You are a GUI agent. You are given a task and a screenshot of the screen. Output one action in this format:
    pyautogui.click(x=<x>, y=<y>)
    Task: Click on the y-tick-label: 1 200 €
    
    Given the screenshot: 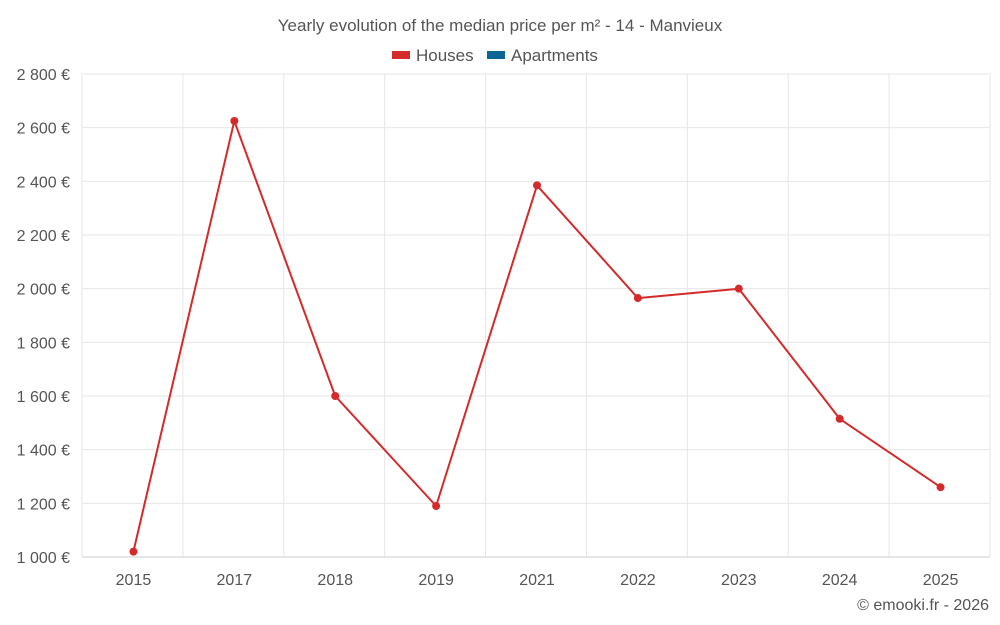 What is the action you would take?
    pyautogui.click(x=43, y=504)
    